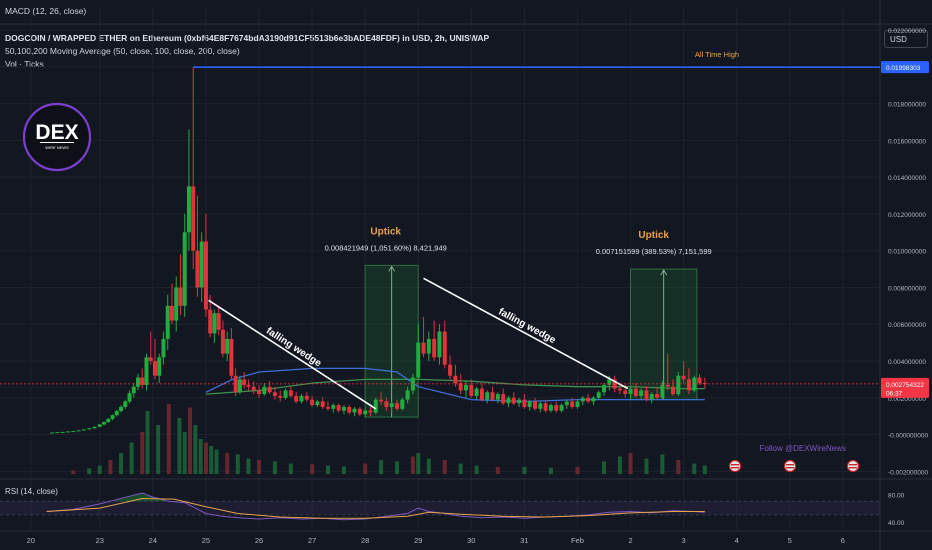 Image resolution: width=932 pixels, height=550 pixels. Describe the element at coordinates (142, 497) in the screenshot. I see `rsi-overbought-fill` at that location.